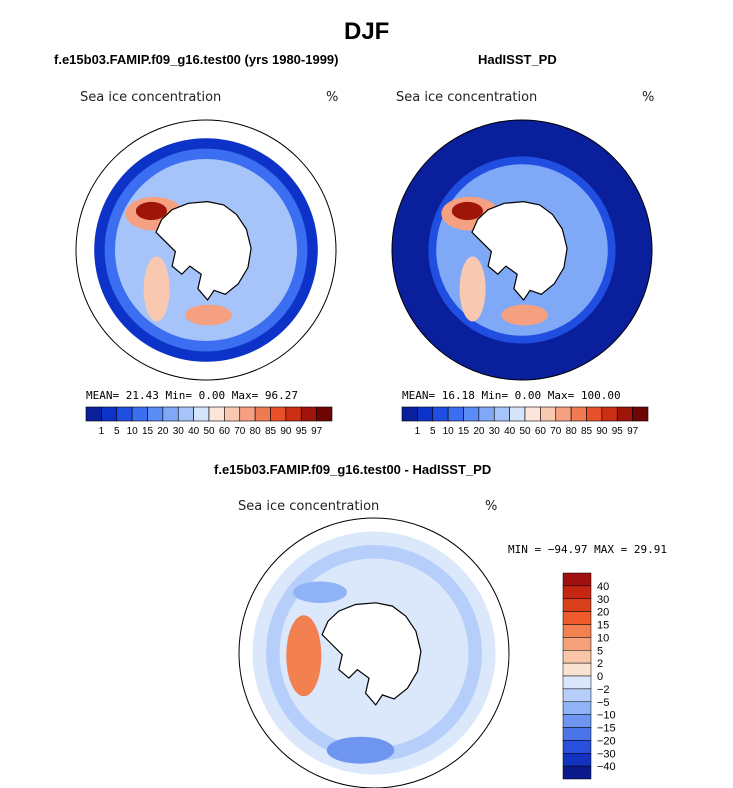  I want to click on panel-3-antarctica-outline, so click(371, 654).